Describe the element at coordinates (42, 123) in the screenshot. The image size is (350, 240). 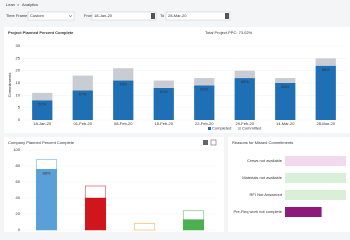
I see `x-tick-label: 18-Jan-20` at that location.